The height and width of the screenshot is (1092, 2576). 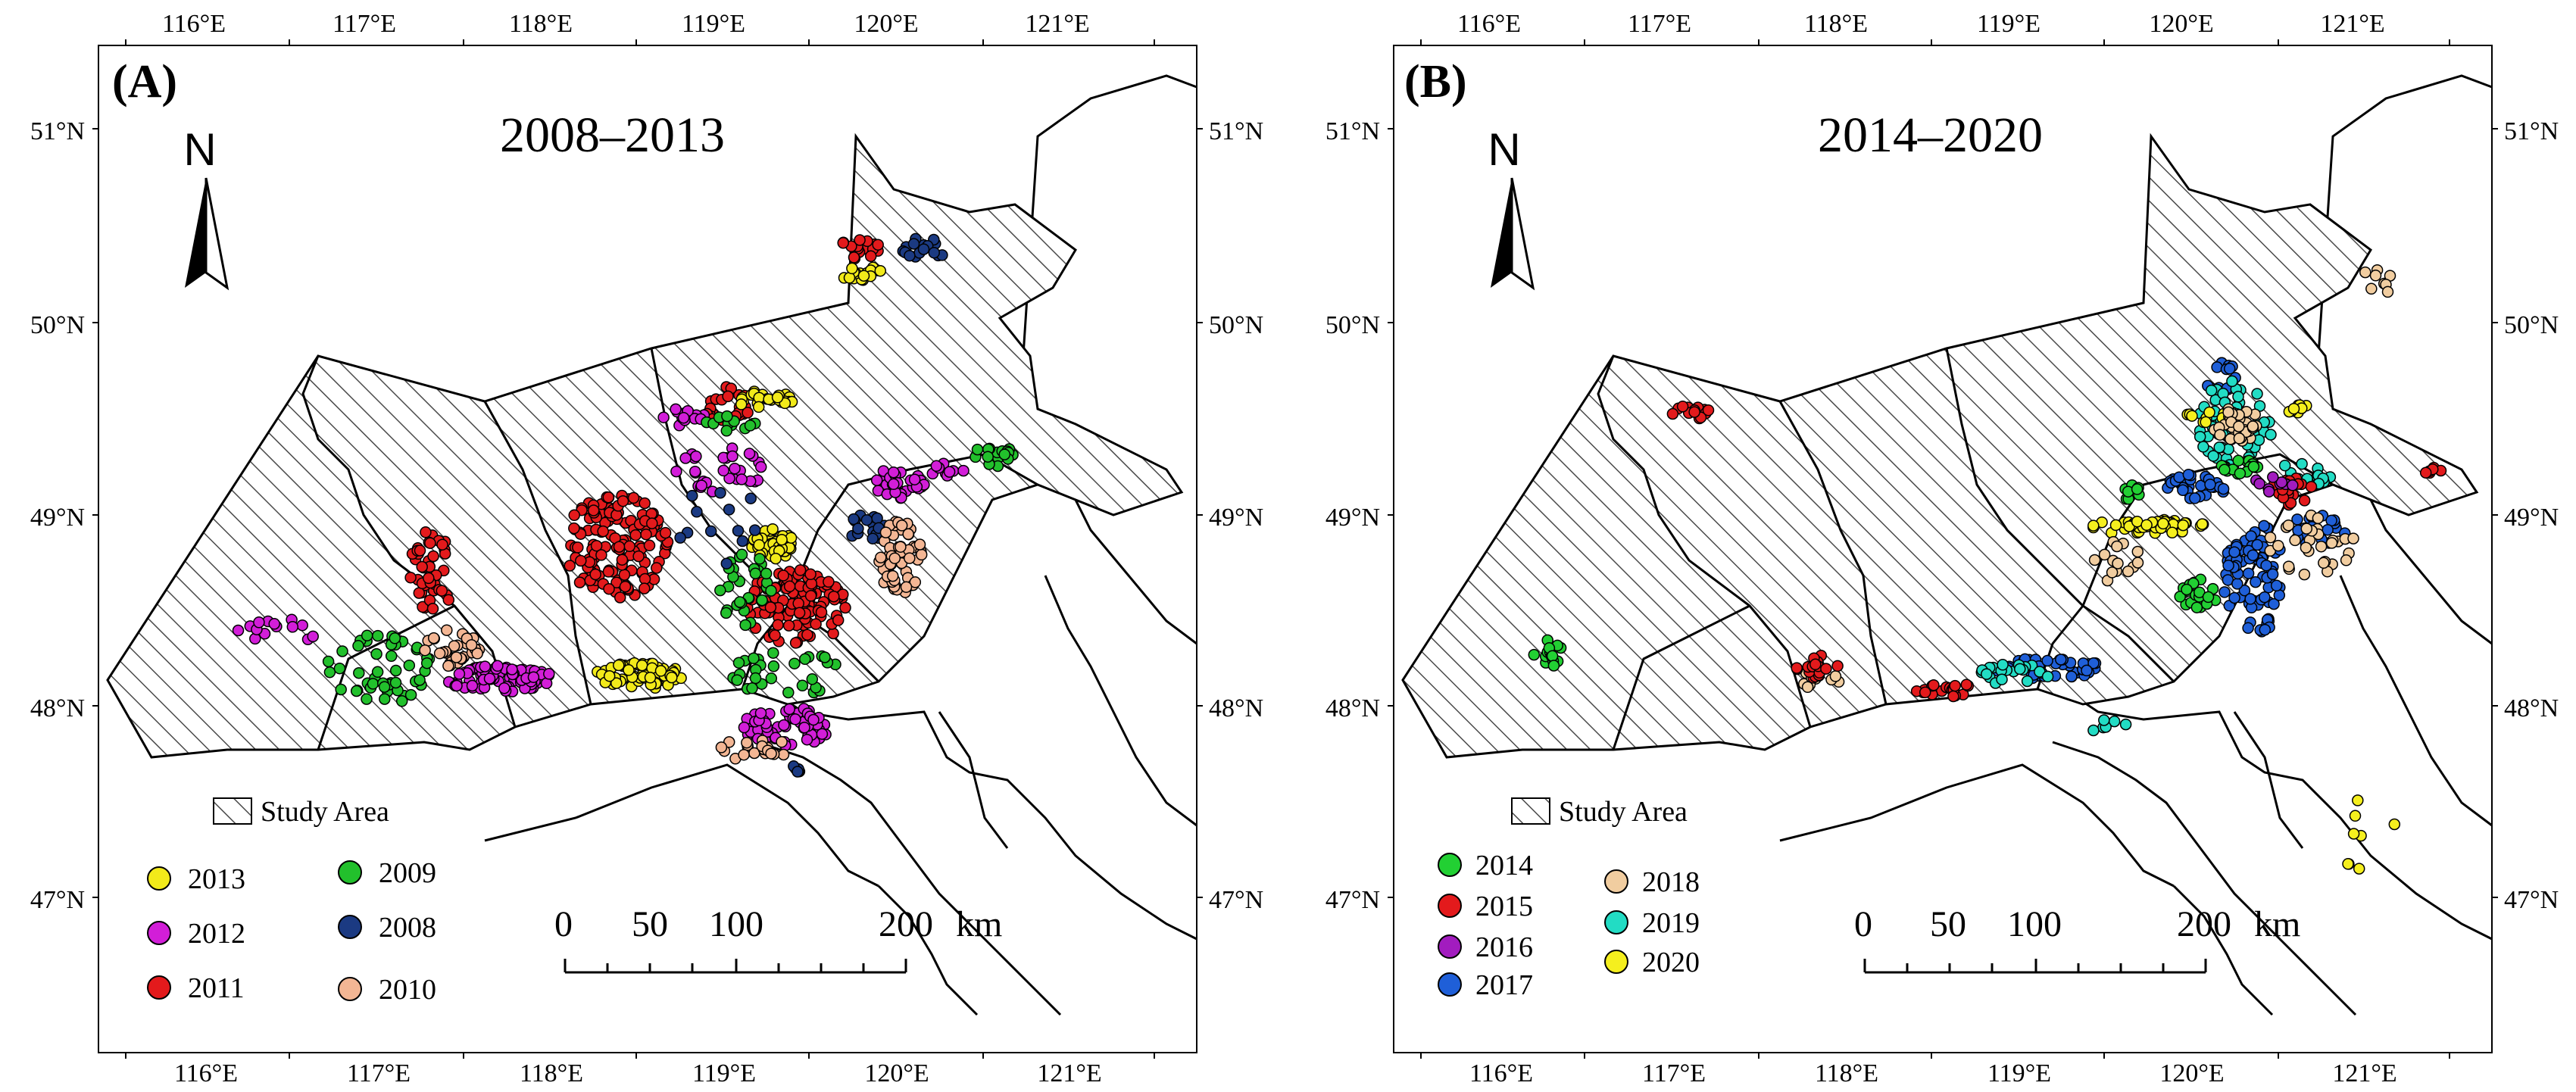 What do you see at coordinates (1236, 708) in the screenshot?
I see `lat-tick-right: 48°N` at bounding box center [1236, 708].